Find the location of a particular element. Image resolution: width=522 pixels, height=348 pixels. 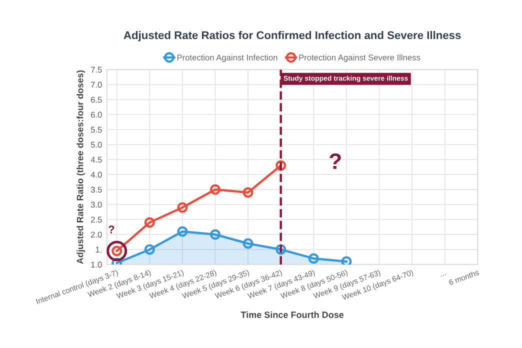

x-axis-title: Time Since Fourth Dose is located at coordinates (292, 314).